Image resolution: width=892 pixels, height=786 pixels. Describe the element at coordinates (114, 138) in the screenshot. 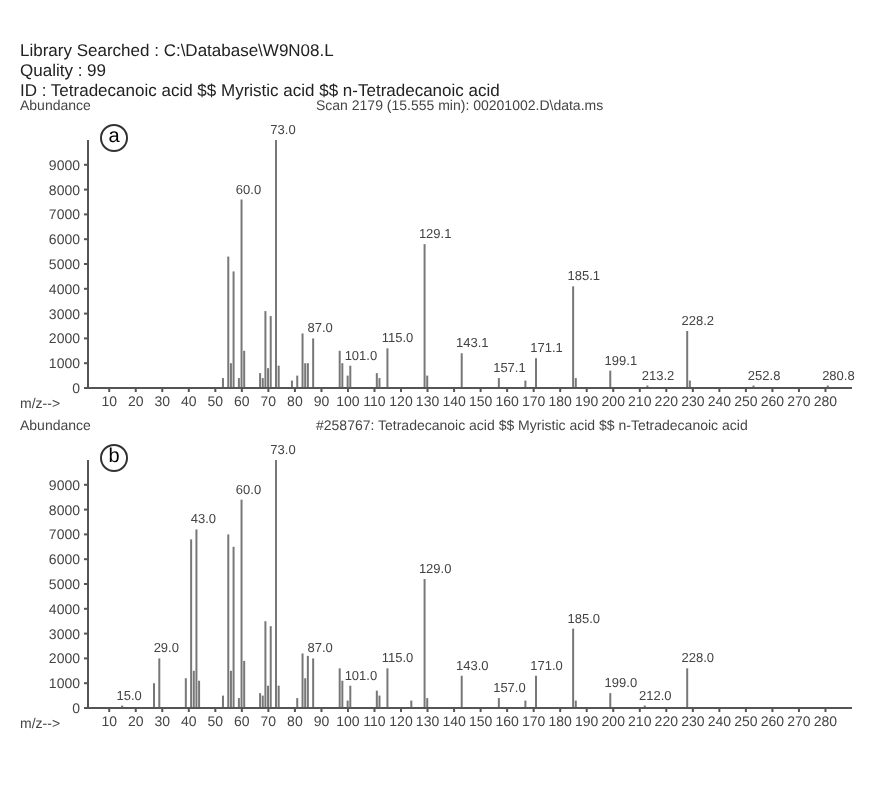

I see `annotation: a` at that location.